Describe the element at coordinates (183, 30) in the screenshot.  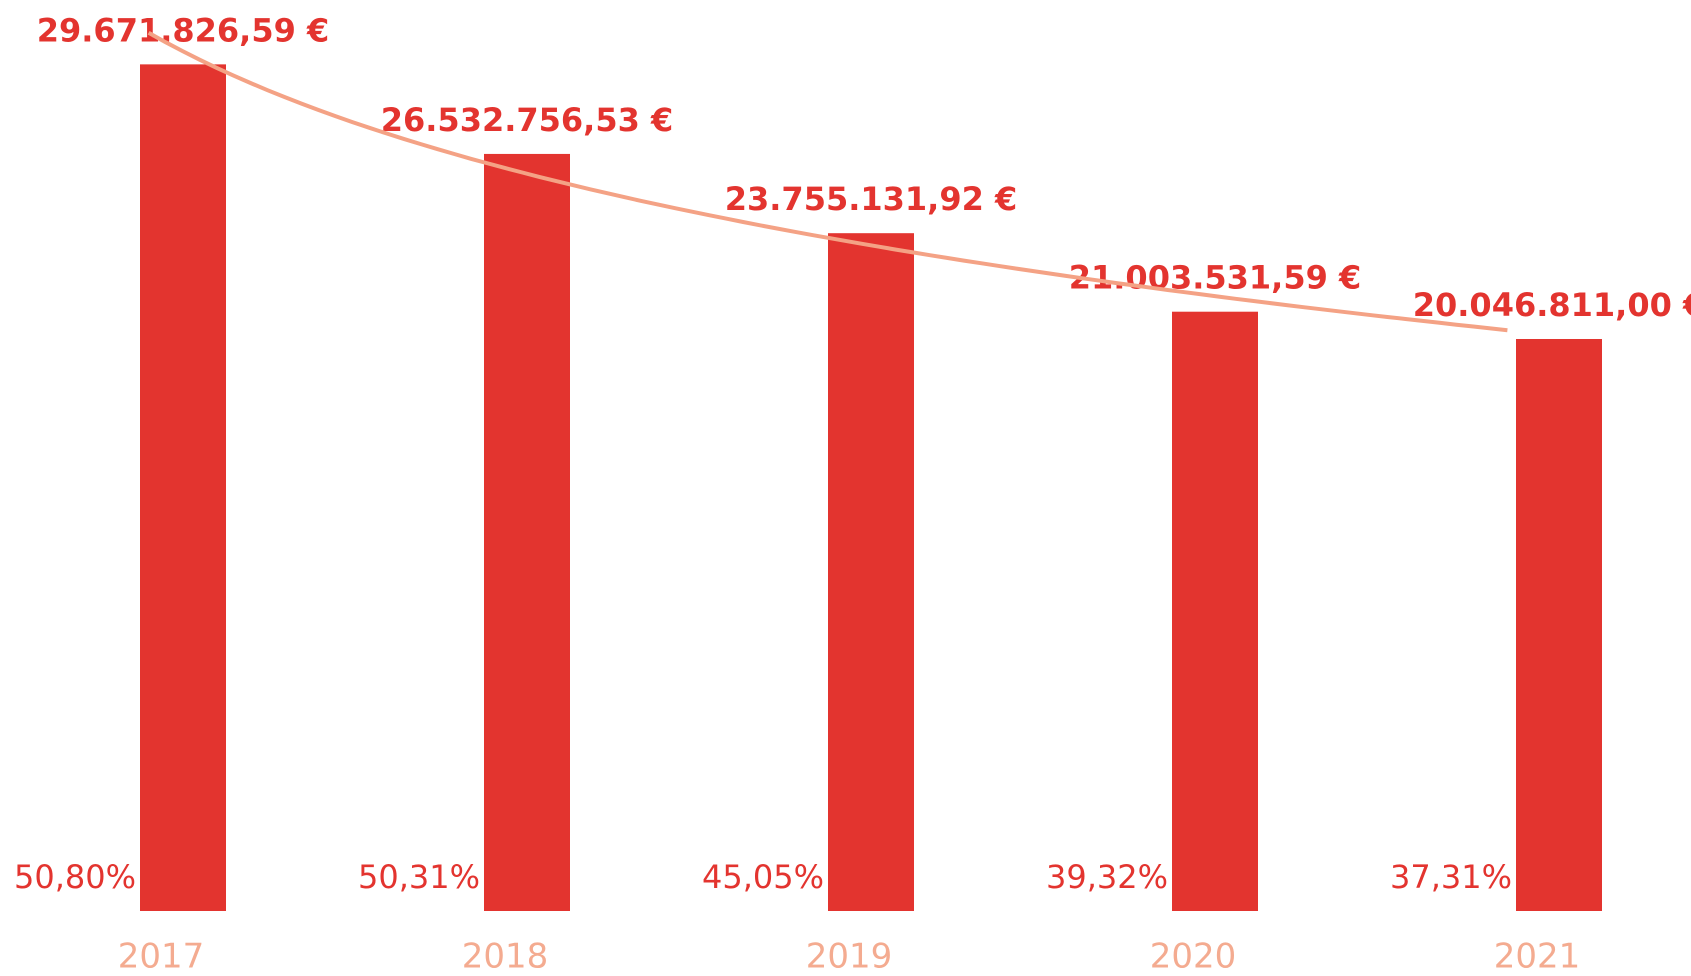
I see `value-label: 29.671.826,59 €` at that location.